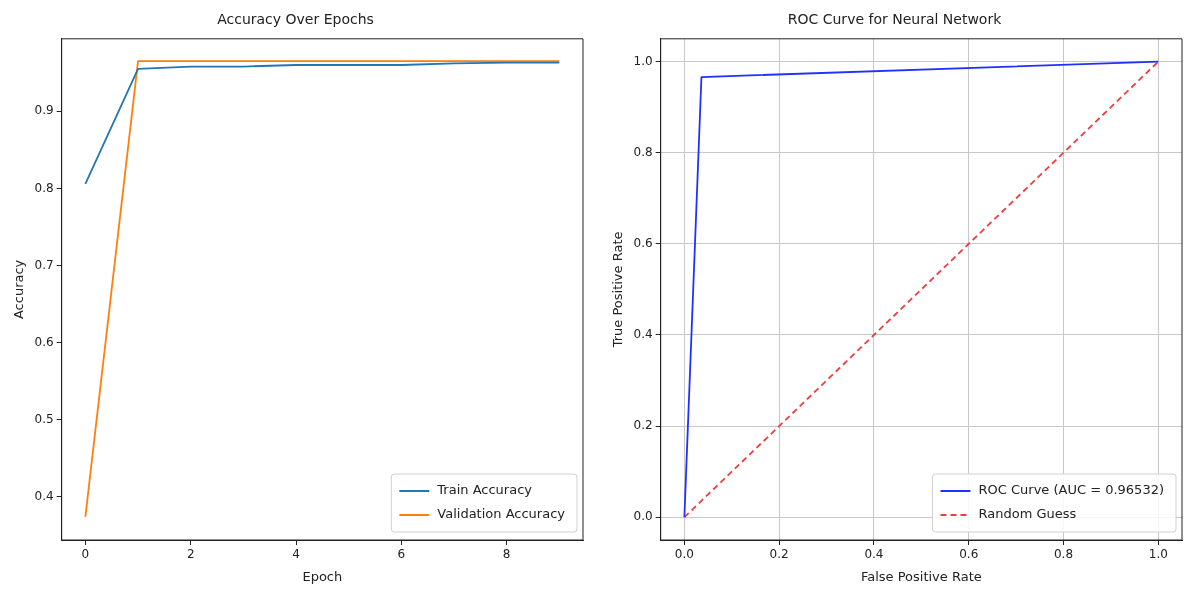  Describe the element at coordinates (643, 516) in the screenshot. I see `y-tick-label: 0.0` at that location.